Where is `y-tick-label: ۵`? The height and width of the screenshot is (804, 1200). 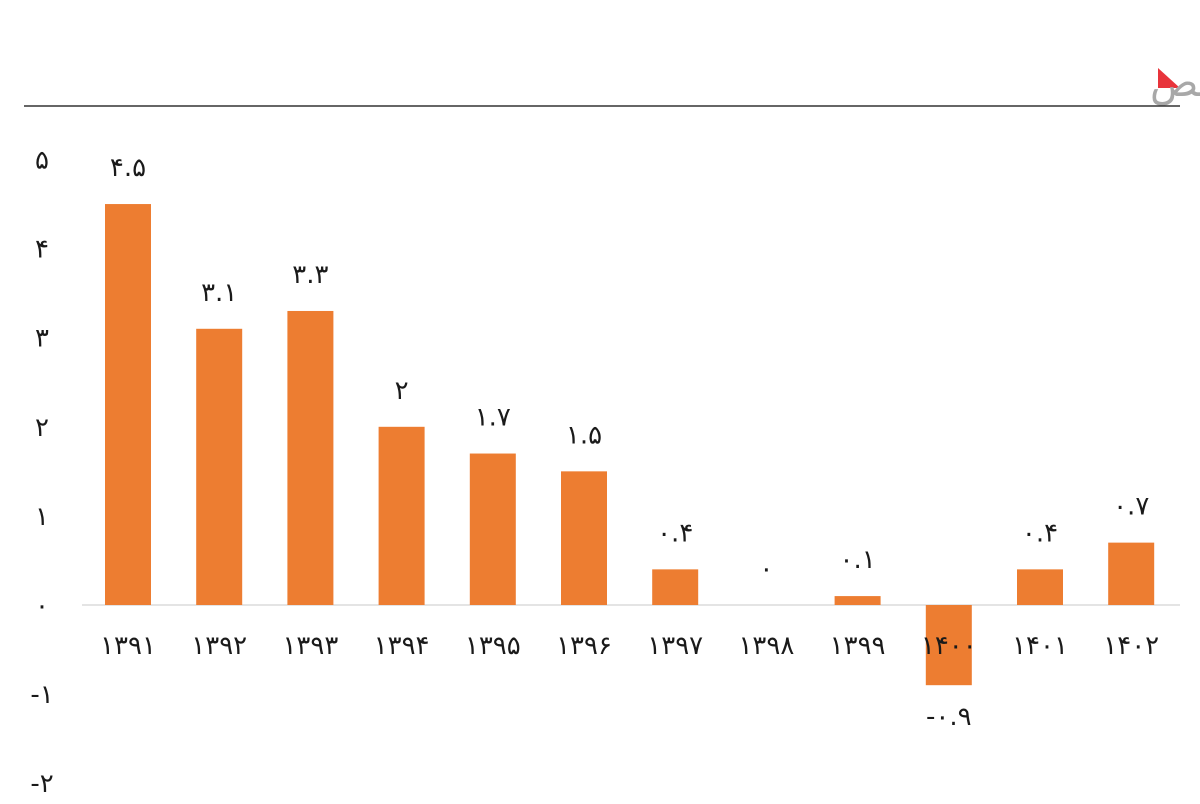 y-tick-label: ۵ is located at coordinates (42, 161).